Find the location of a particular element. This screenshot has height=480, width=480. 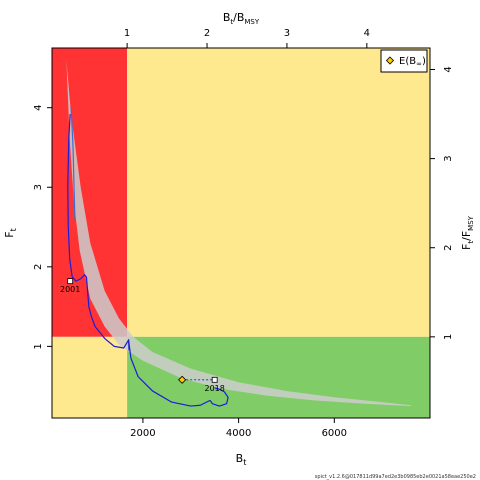

top-tick-label: 3 is located at coordinates (287, 33).